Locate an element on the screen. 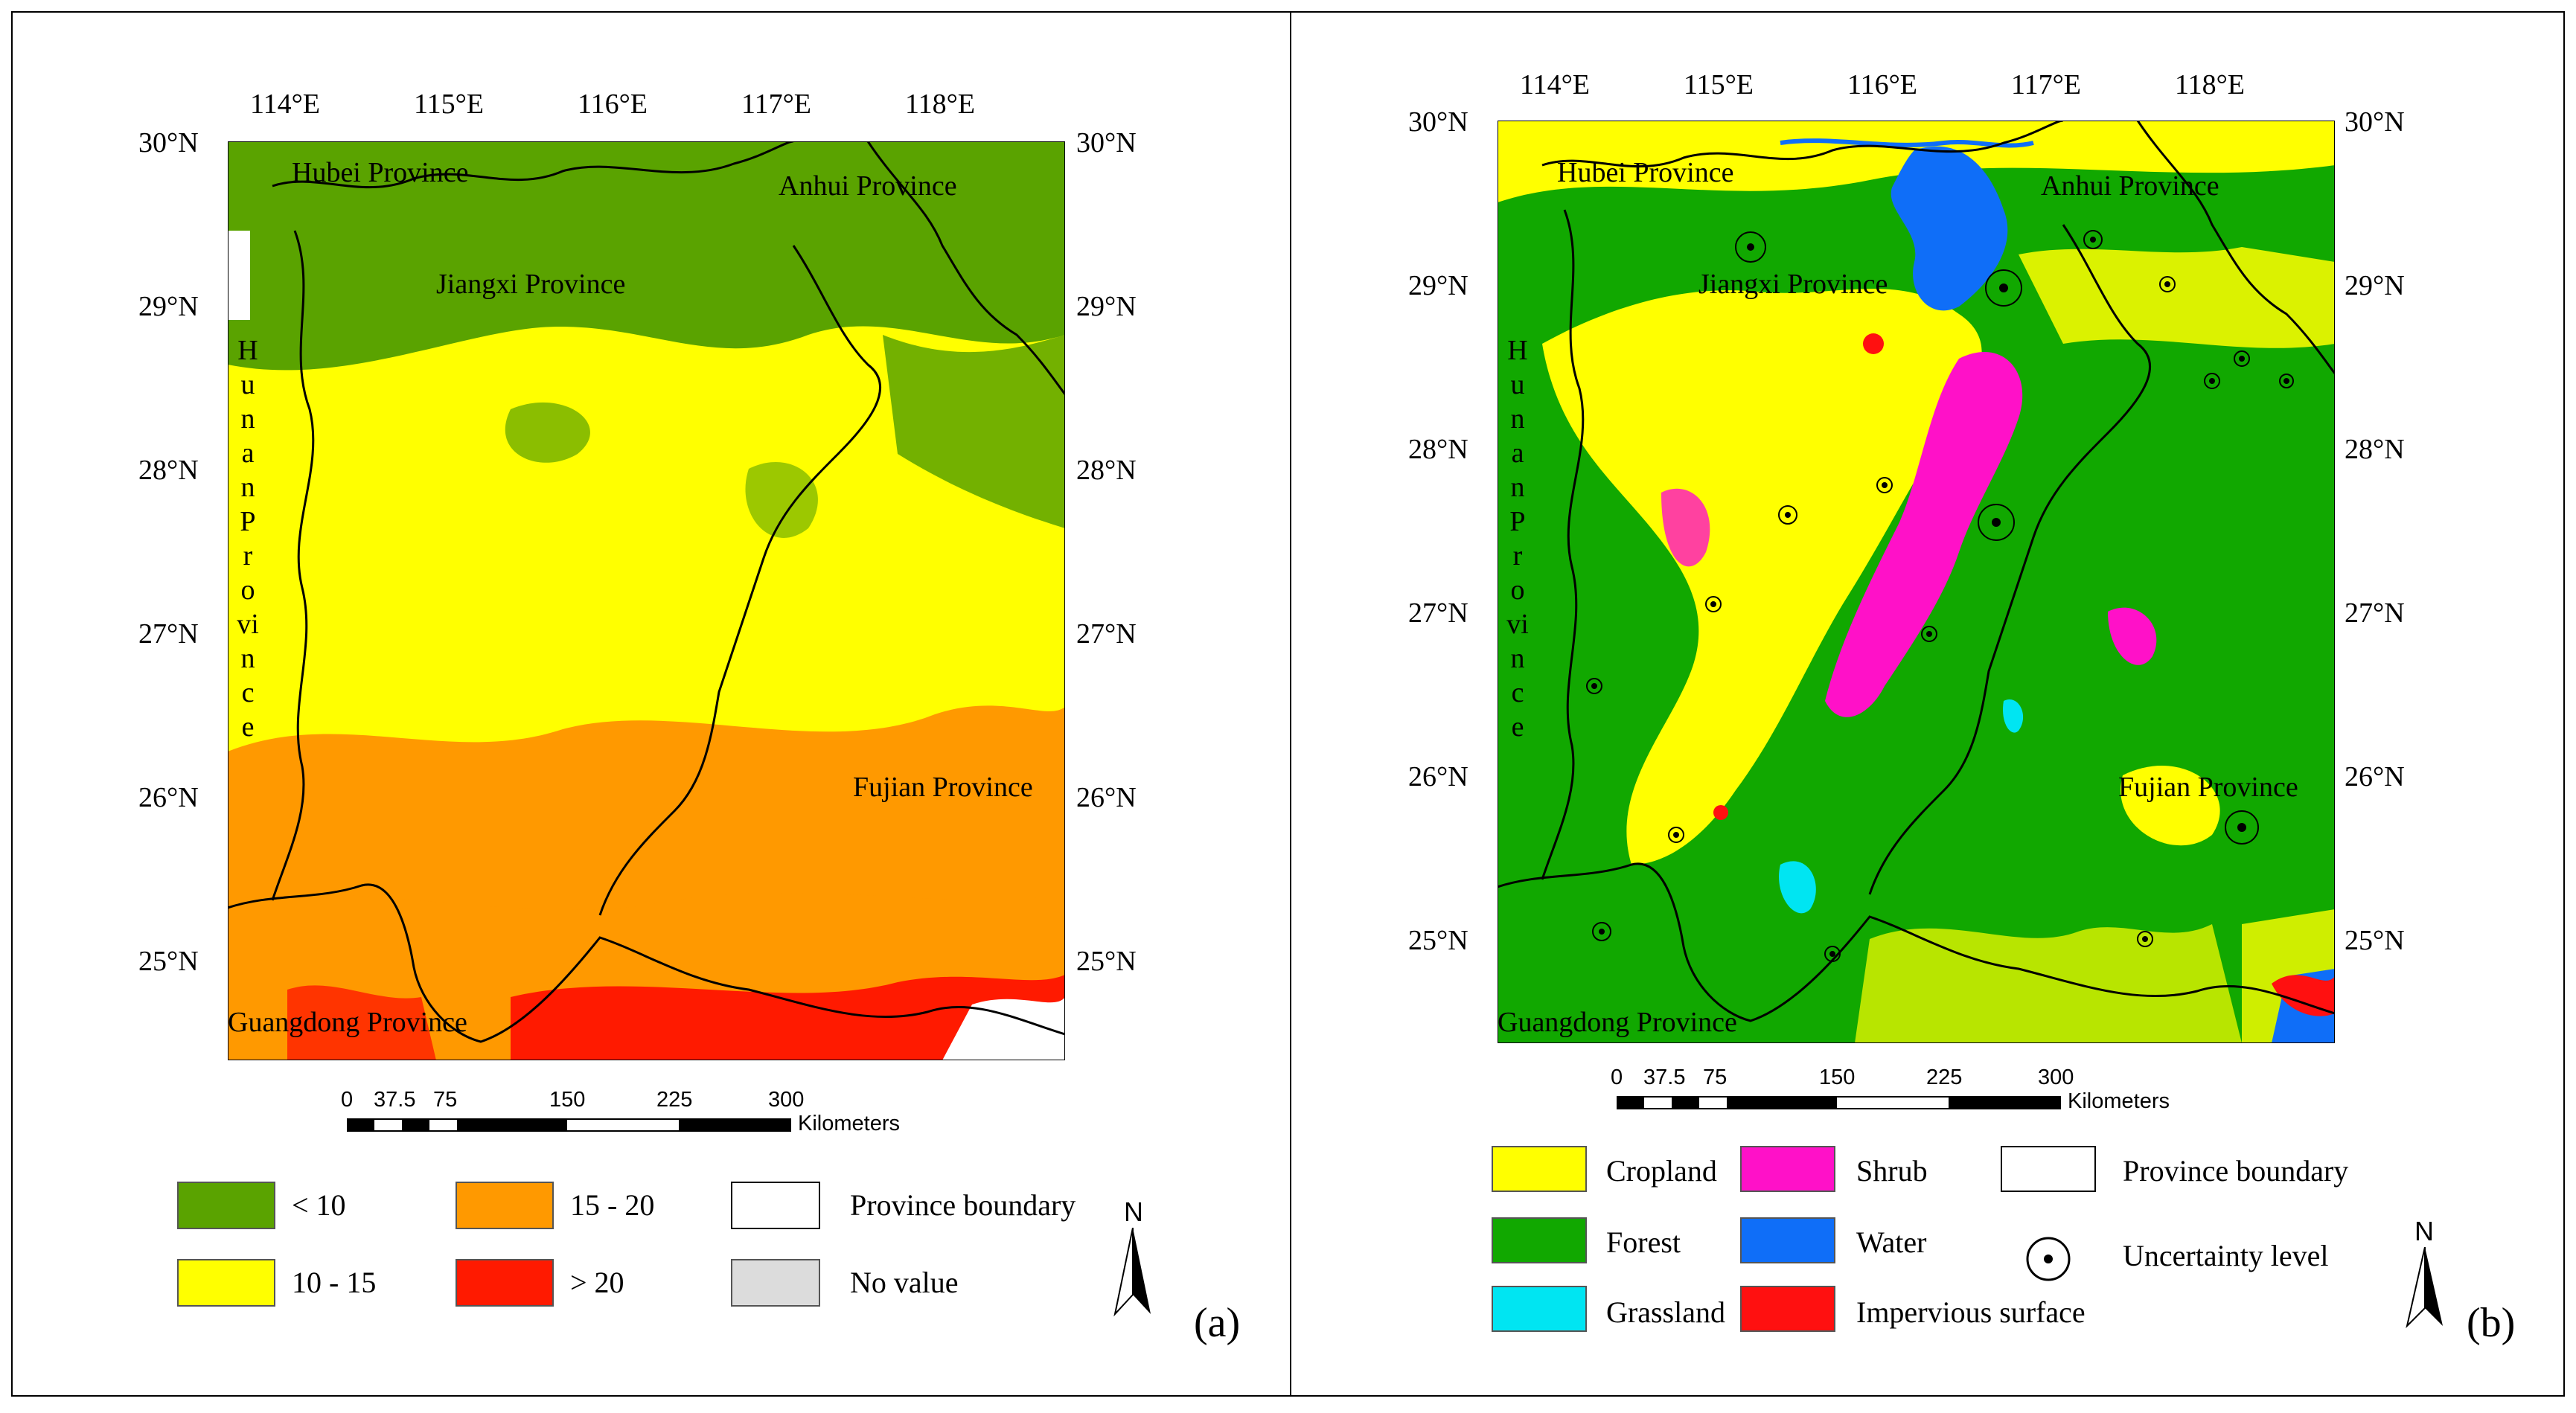 This screenshot has width=2576, height=1413. uncertainty-markers is located at coordinates (1940, 596).